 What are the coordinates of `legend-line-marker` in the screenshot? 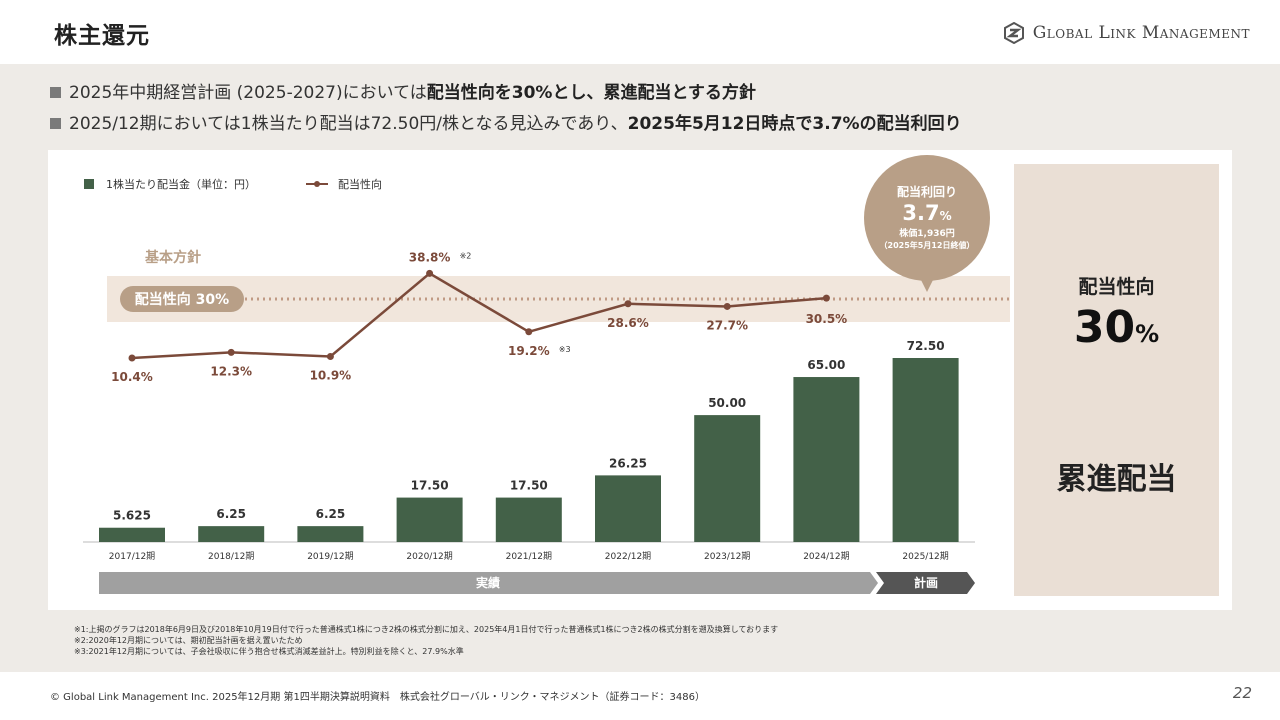 It's located at (317, 184).